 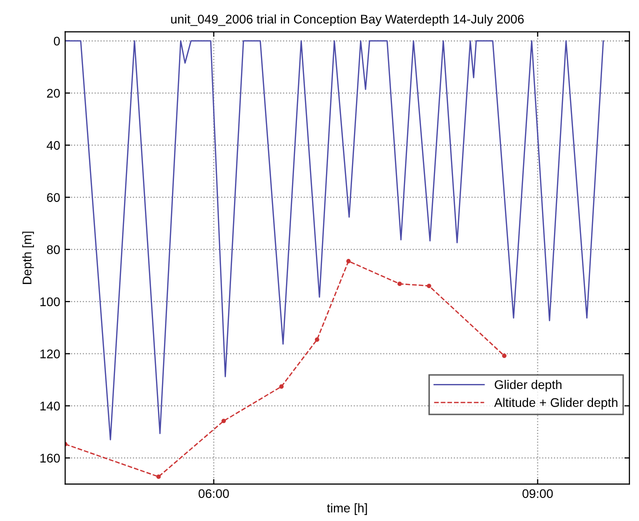 I want to click on y-tick-label: 0, so click(x=57, y=41).